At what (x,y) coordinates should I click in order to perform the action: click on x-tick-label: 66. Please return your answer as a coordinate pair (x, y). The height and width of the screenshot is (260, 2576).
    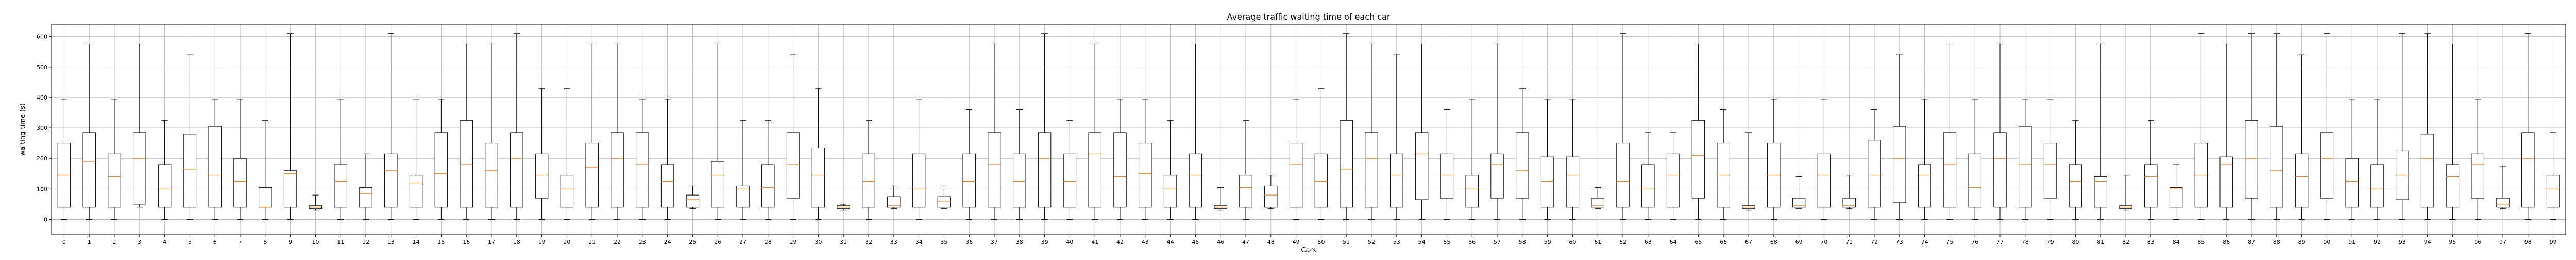
    Looking at the image, I should click on (1723, 243).